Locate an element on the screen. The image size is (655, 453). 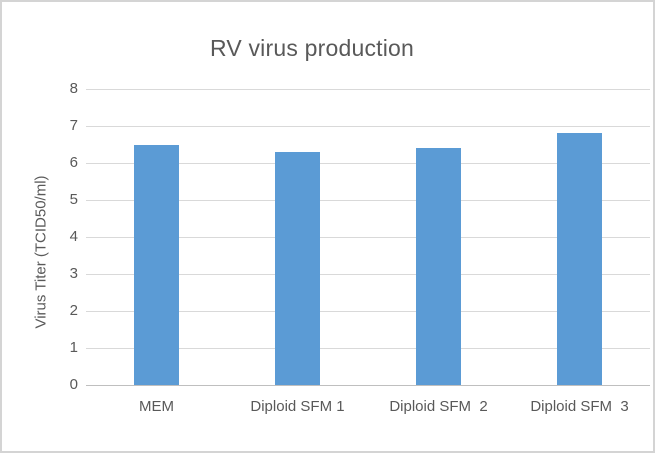
y-tick-label: 3 is located at coordinates (73, 273).